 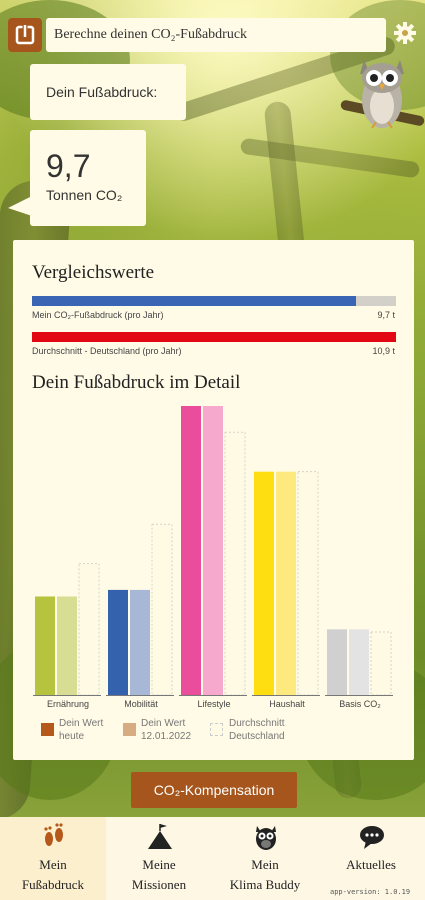 What do you see at coordinates (386, 315) in the screenshot?
I see `comparison-value-mine: 9,7 t` at bounding box center [386, 315].